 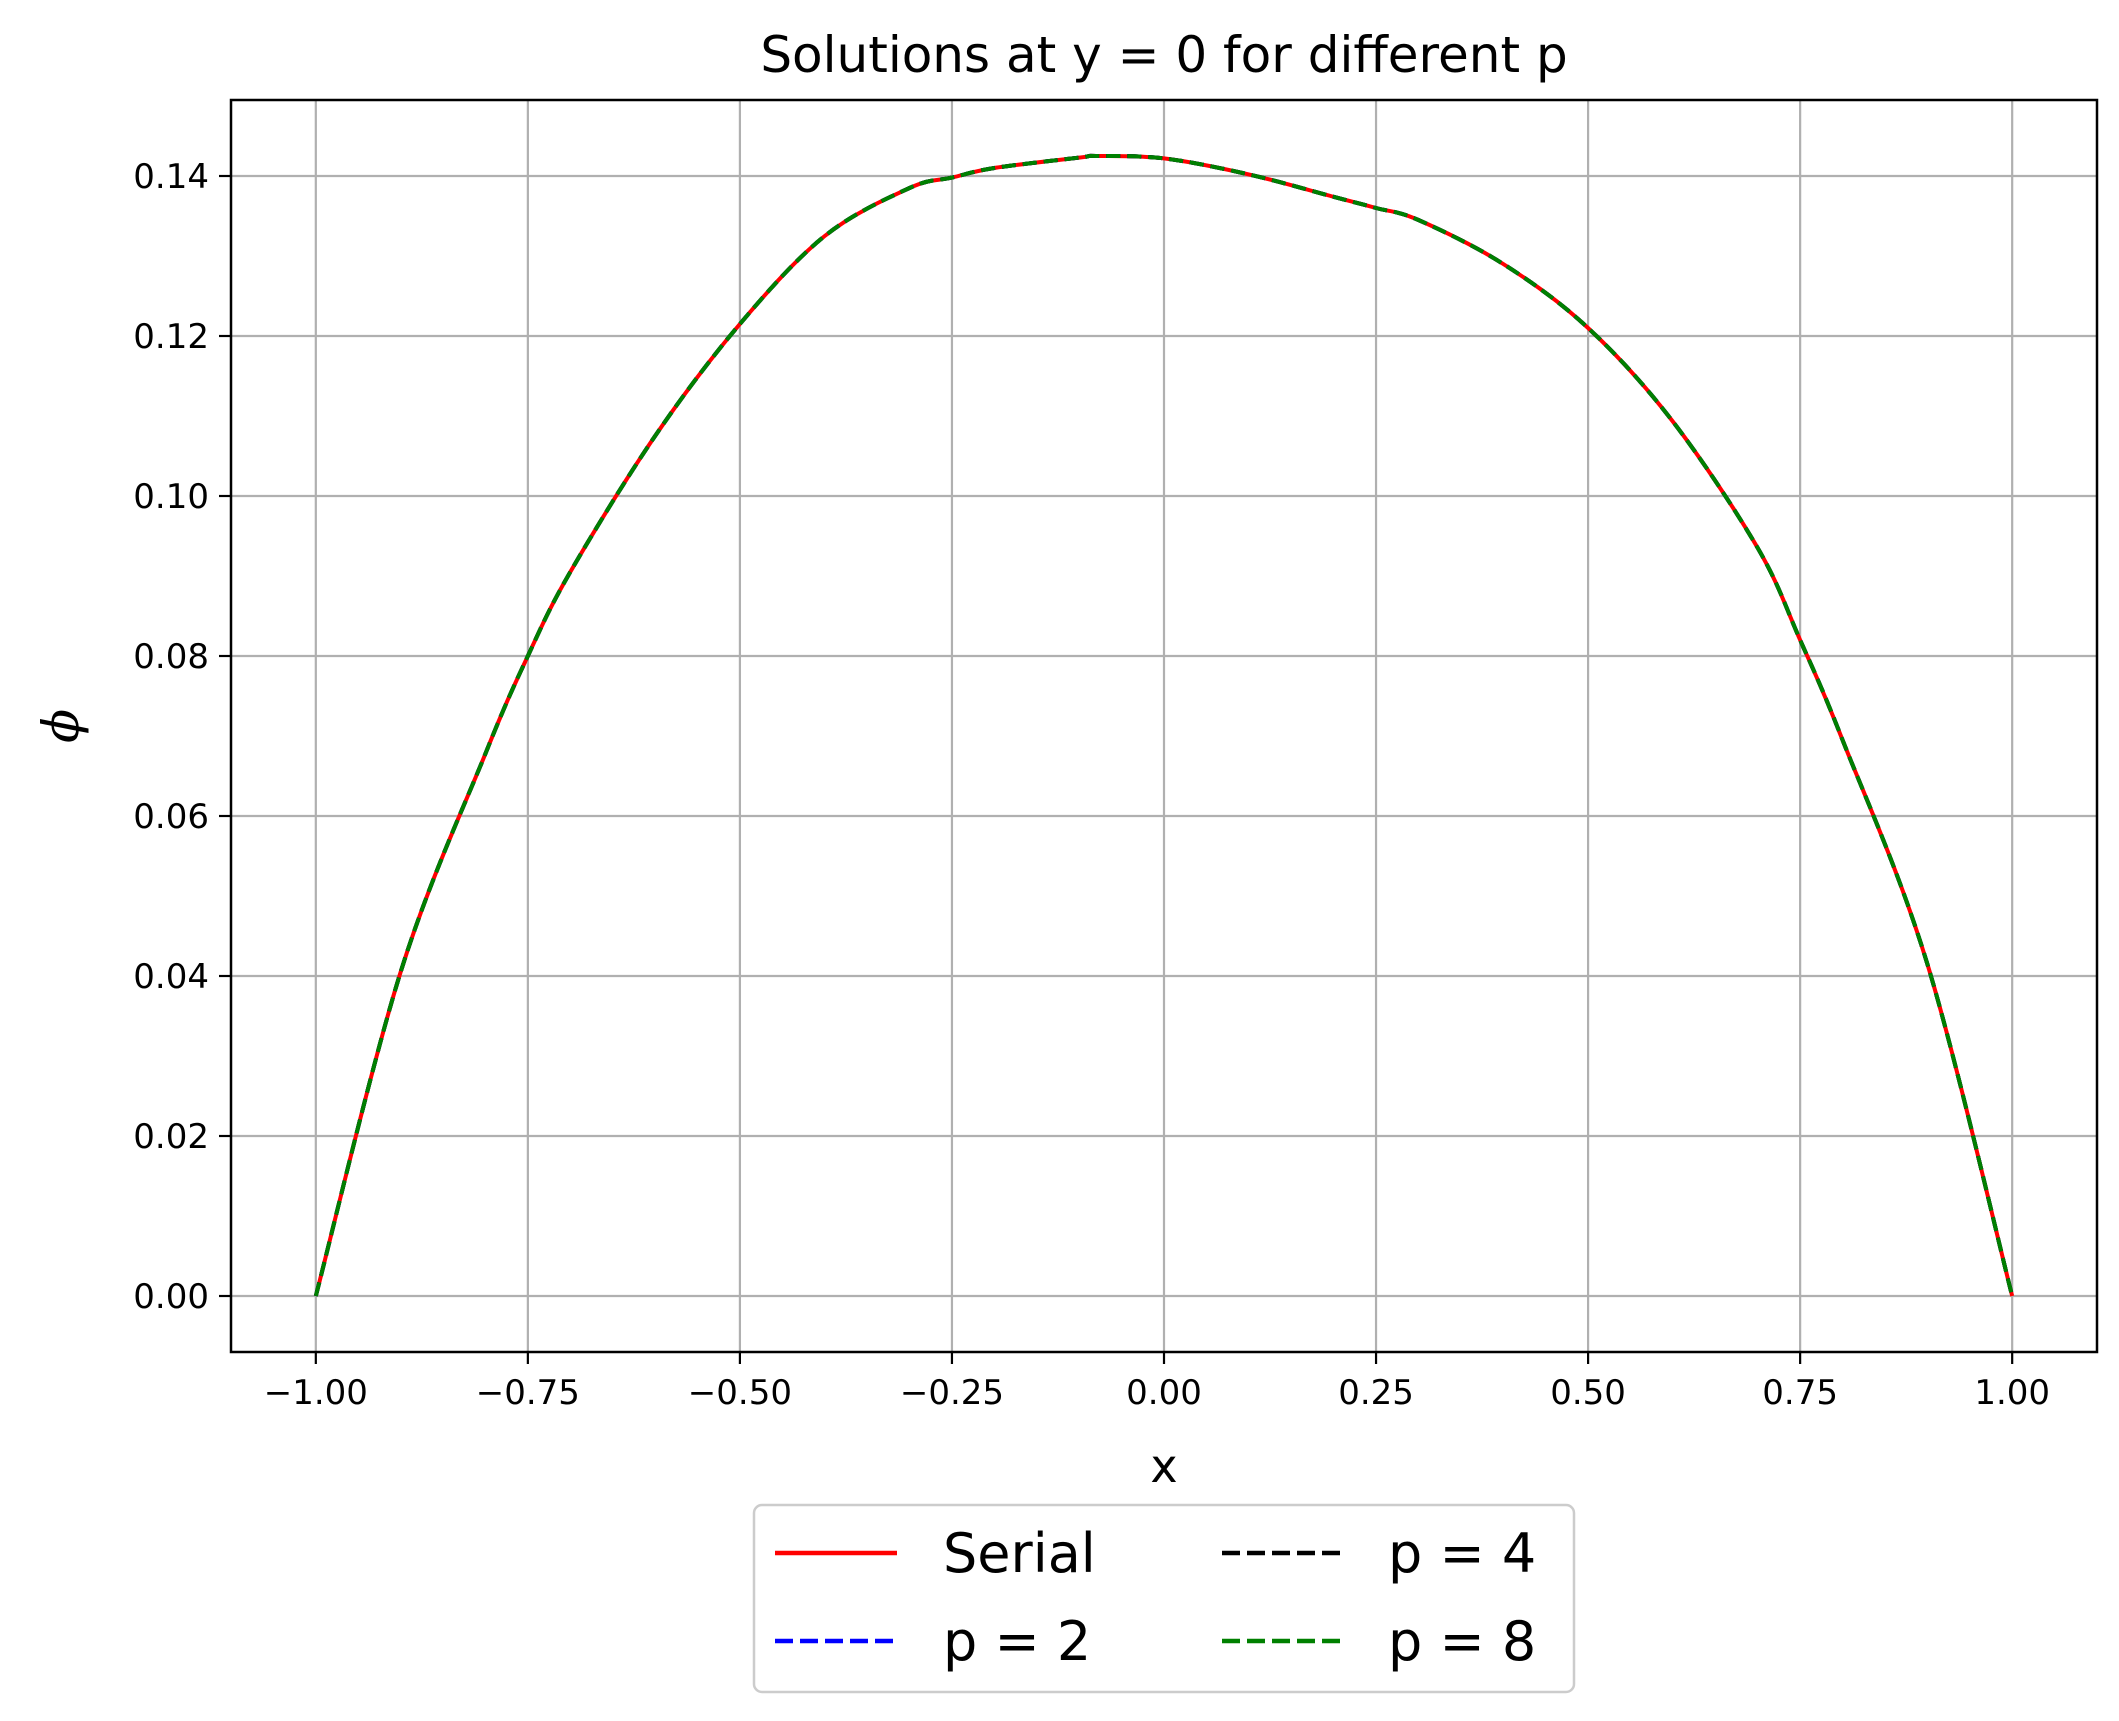 What do you see at coordinates (171, 817) in the screenshot?
I see `y-tick-label: 0.06` at bounding box center [171, 817].